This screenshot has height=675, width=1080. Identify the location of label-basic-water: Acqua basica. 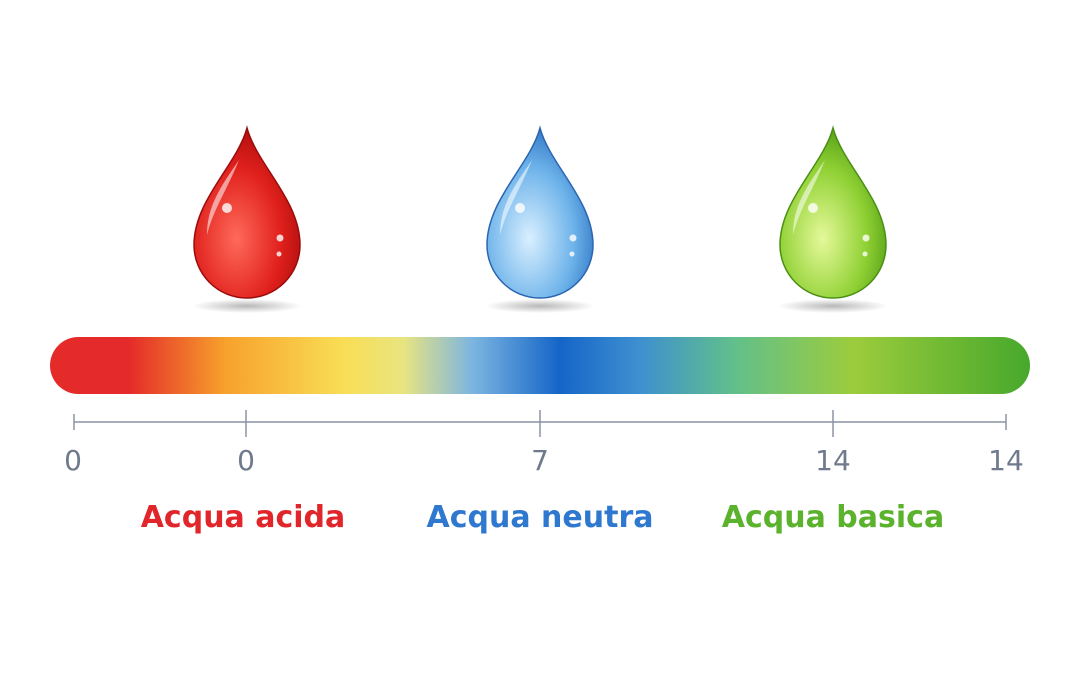
(833, 517).